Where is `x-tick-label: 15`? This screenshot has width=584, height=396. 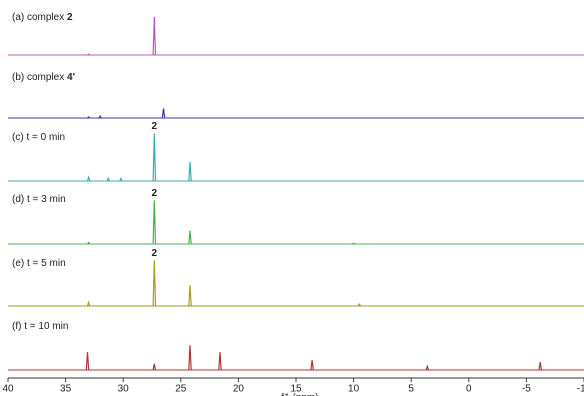 x-tick-label: 15 is located at coordinates (296, 389).